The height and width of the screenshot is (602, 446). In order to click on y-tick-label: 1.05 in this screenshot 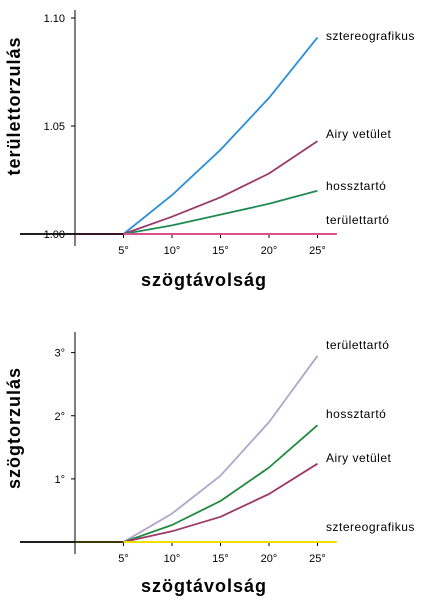, I will do `click(54, 127)`.